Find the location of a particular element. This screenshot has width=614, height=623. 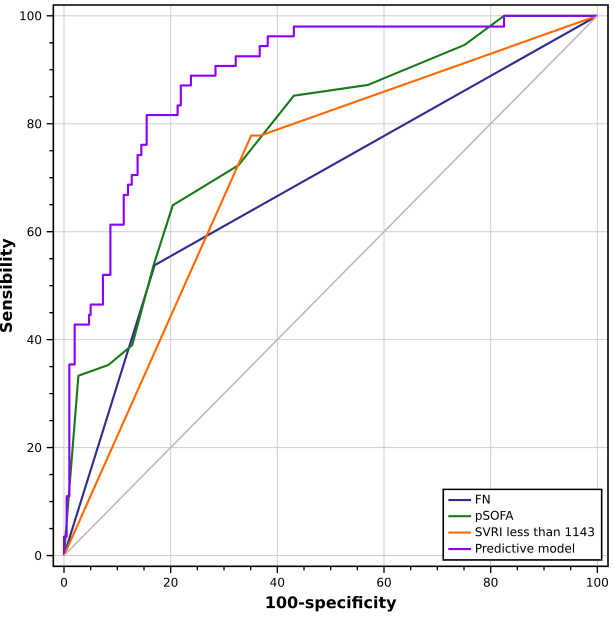

y-axis-title: Sensibility is located at coordinates (8, 285).